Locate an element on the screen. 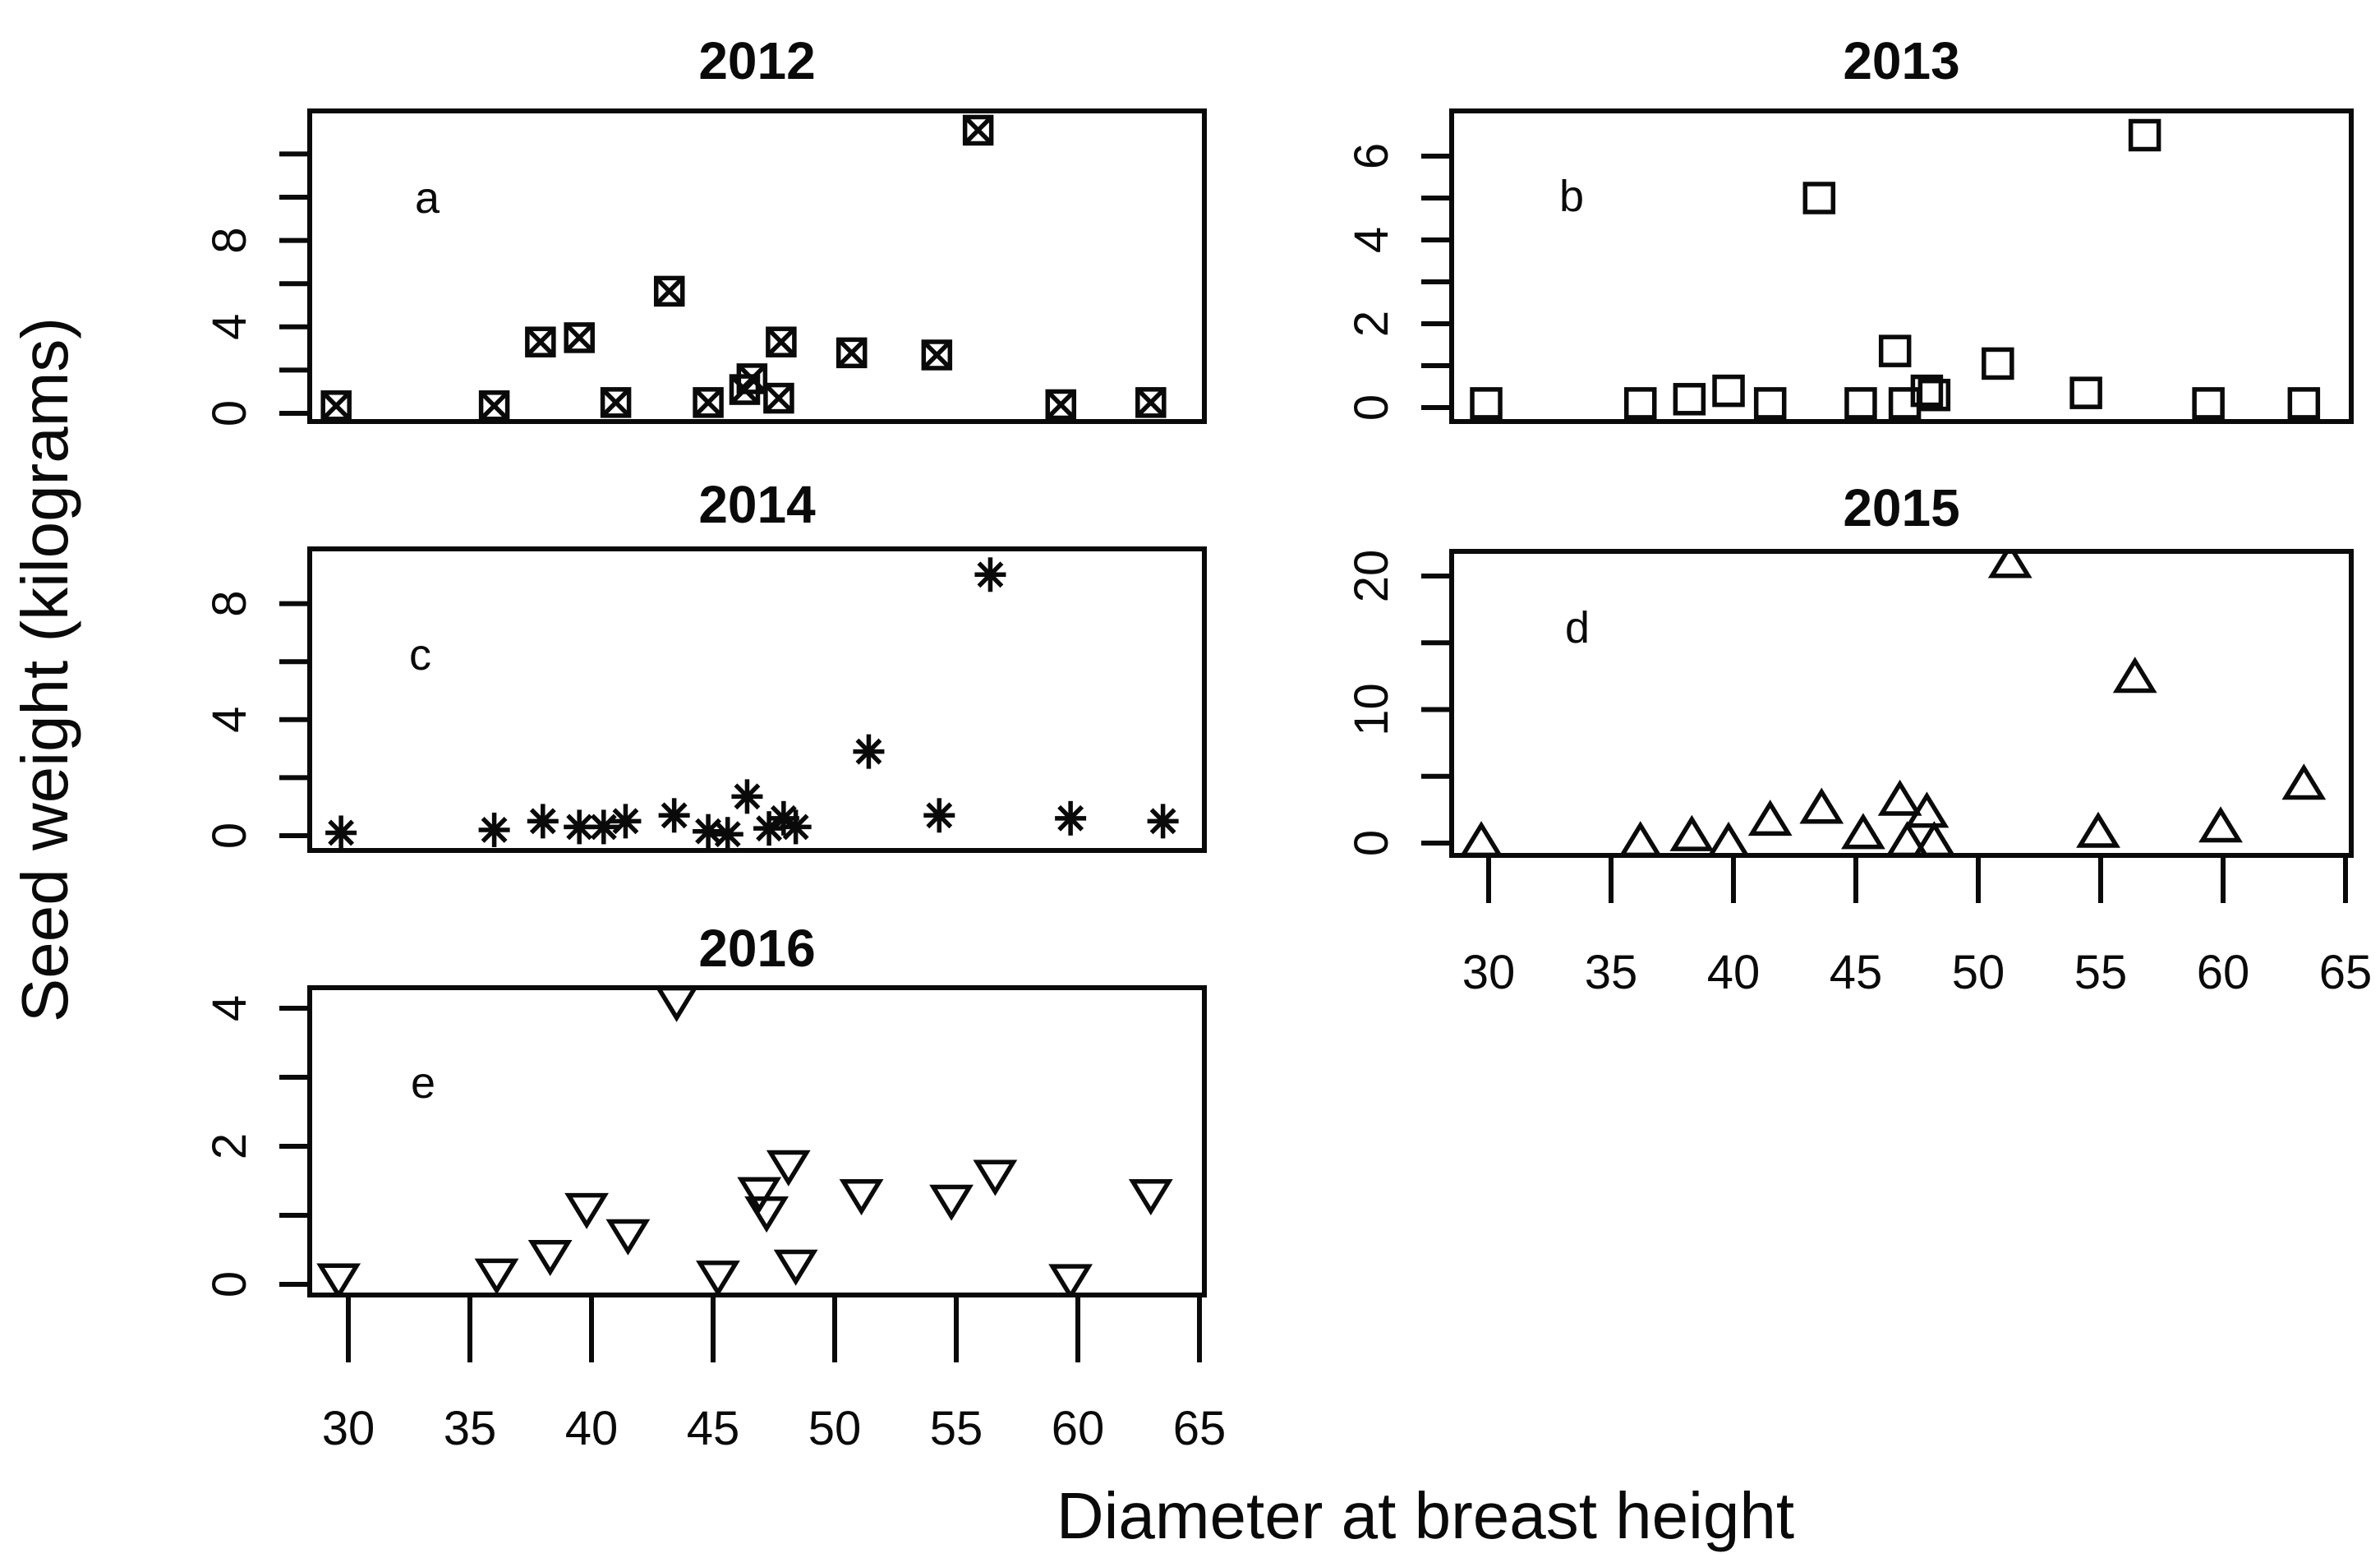 The height and width of the screenshot is (1567, 2380). panel-letter-a: a is located at coordinates (427, 198).